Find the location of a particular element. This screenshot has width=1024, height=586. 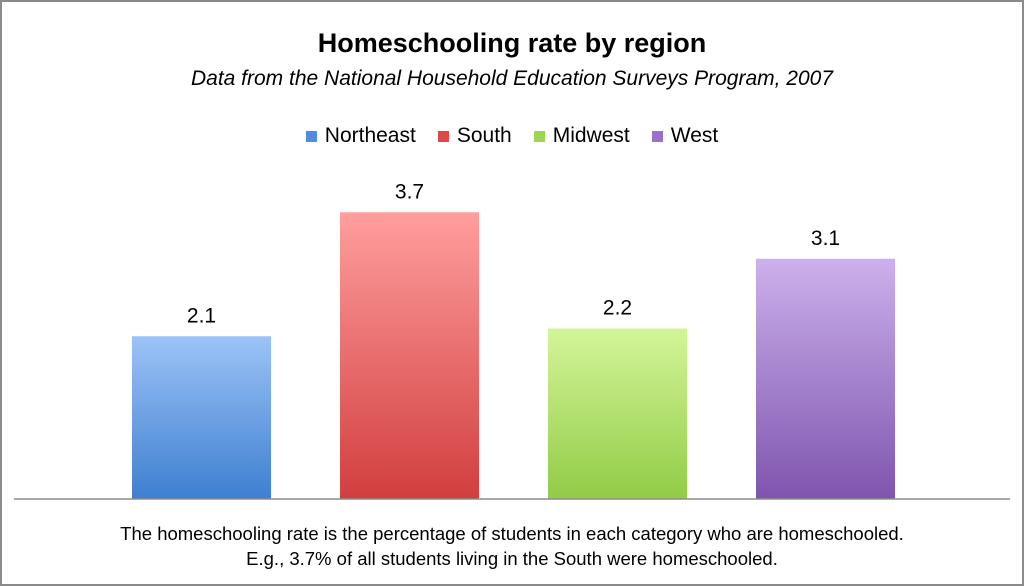

data-label-midwest: 2.2 is located at coordinates (617, 308).